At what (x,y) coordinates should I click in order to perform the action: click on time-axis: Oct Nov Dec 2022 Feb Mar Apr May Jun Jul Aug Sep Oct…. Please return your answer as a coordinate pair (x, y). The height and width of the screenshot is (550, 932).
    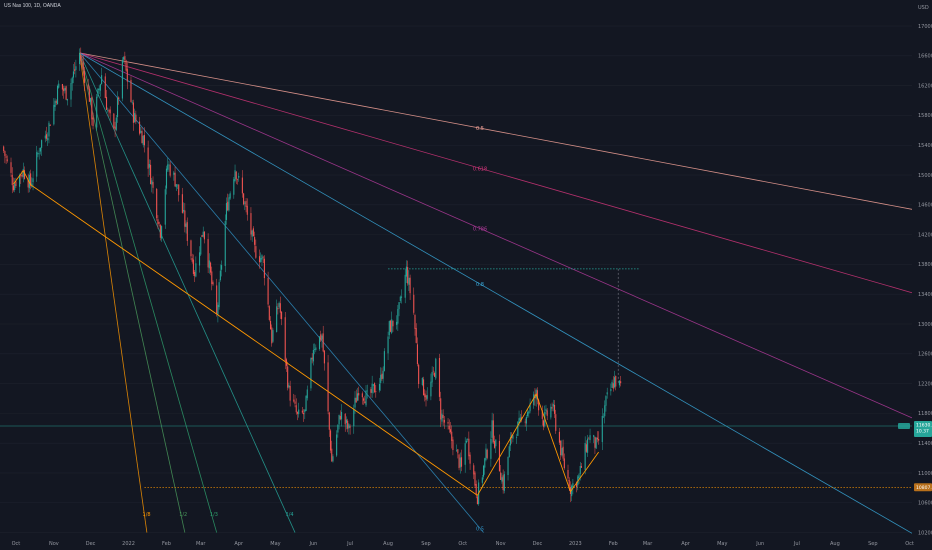
    Looking at the image, I should click on (466, 545).